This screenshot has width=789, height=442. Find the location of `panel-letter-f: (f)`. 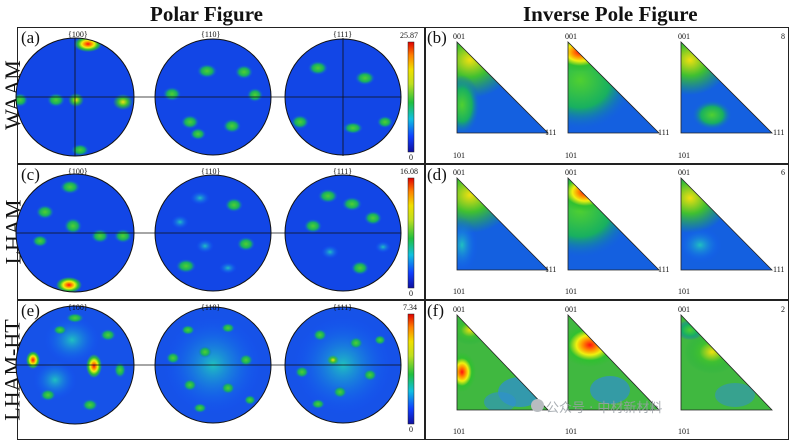

panel-letter-f: (f) is located at coordinates (435, 310).